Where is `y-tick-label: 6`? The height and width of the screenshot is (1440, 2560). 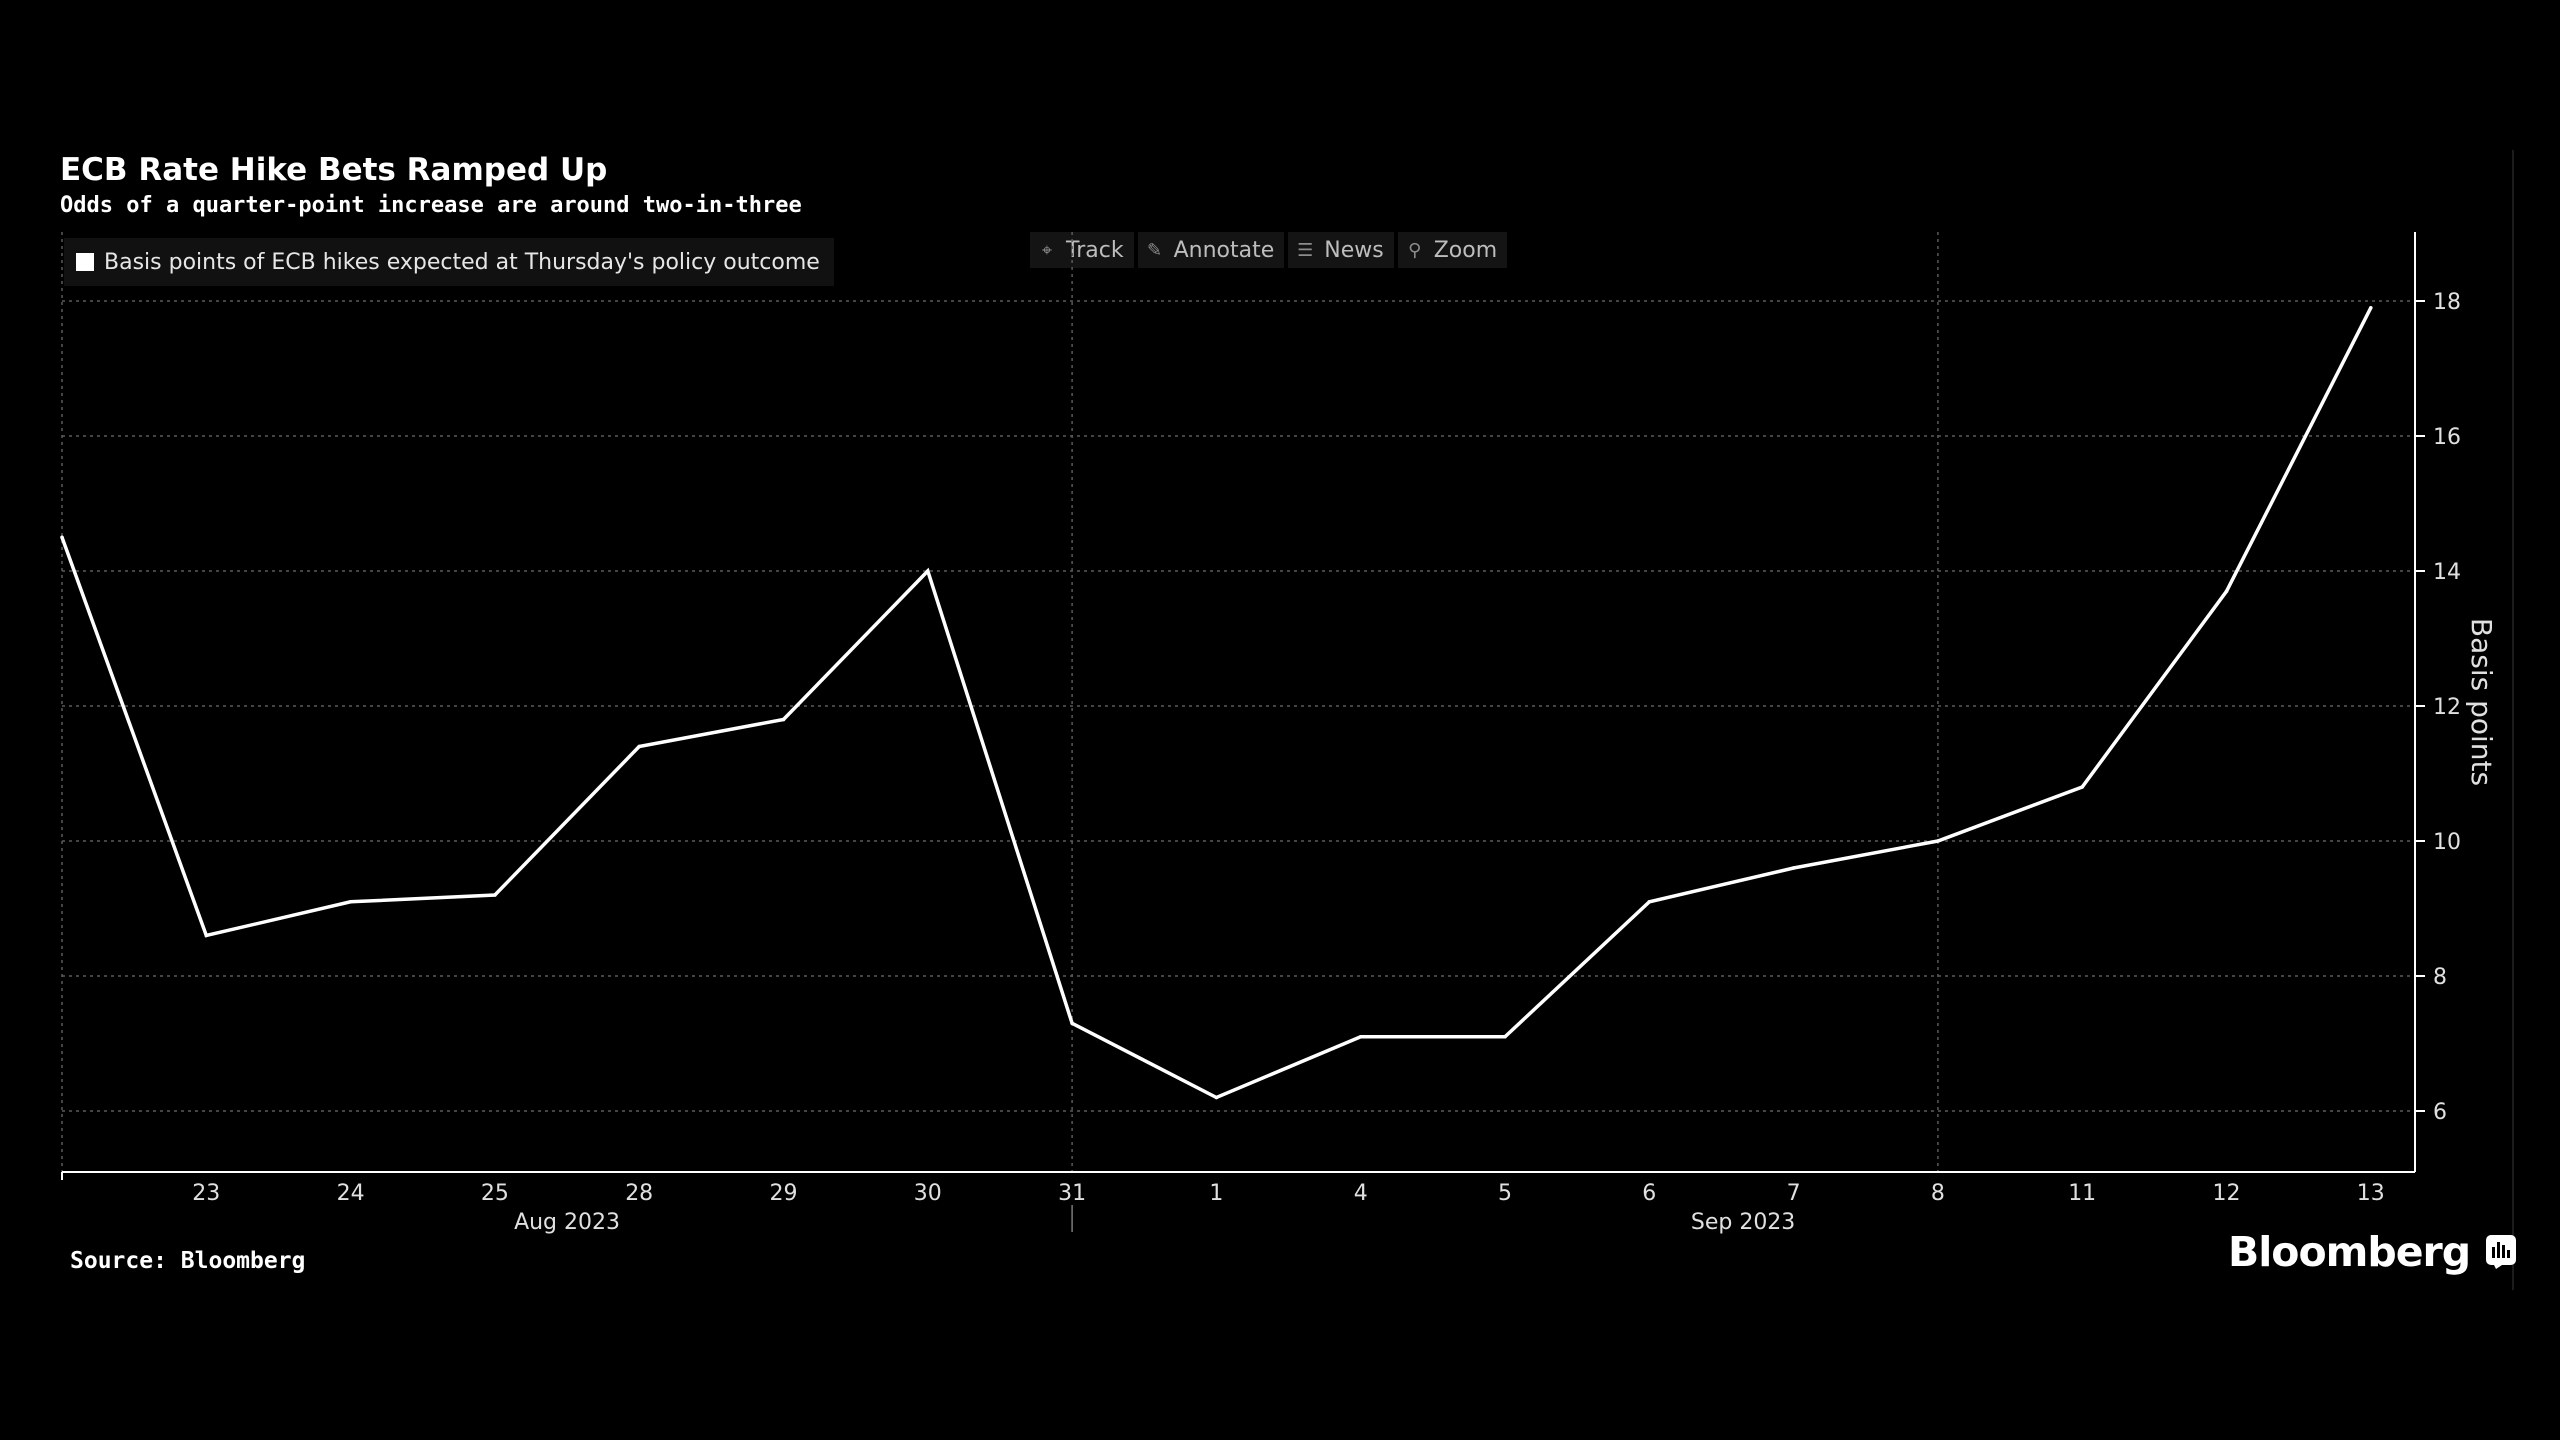 y-tick-label: 6 is located at coordinates (2440, 1112).